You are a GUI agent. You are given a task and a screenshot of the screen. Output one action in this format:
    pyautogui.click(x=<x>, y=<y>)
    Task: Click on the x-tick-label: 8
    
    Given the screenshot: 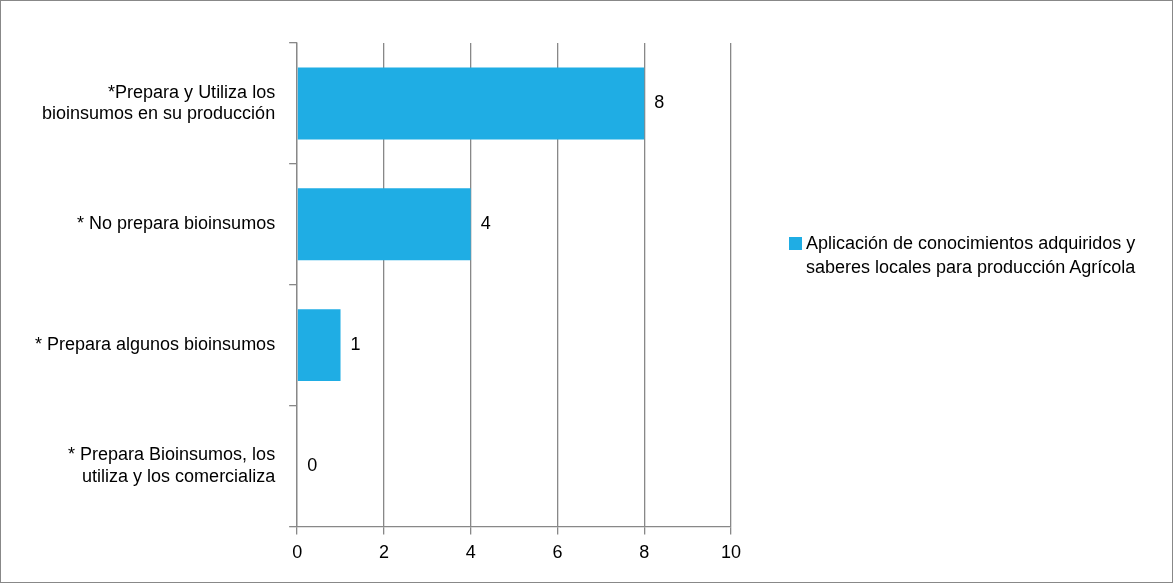 What is the action you would take?
    pyautogui.click(x=644, y=552)
    